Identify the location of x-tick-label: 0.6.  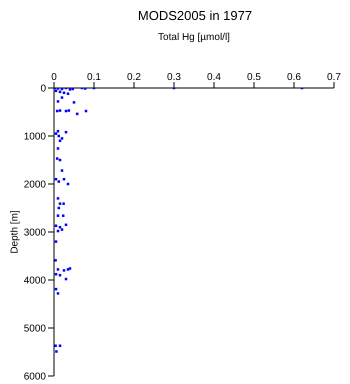
(294, 77).